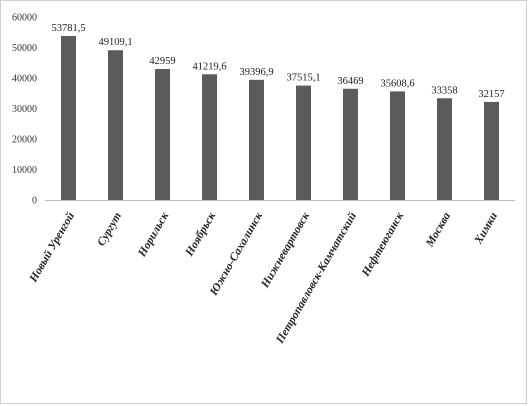  What do you see at coordinates (491, 94) in the screenshot?
I see `data-label: 32157` at bounding box center [491, 94].